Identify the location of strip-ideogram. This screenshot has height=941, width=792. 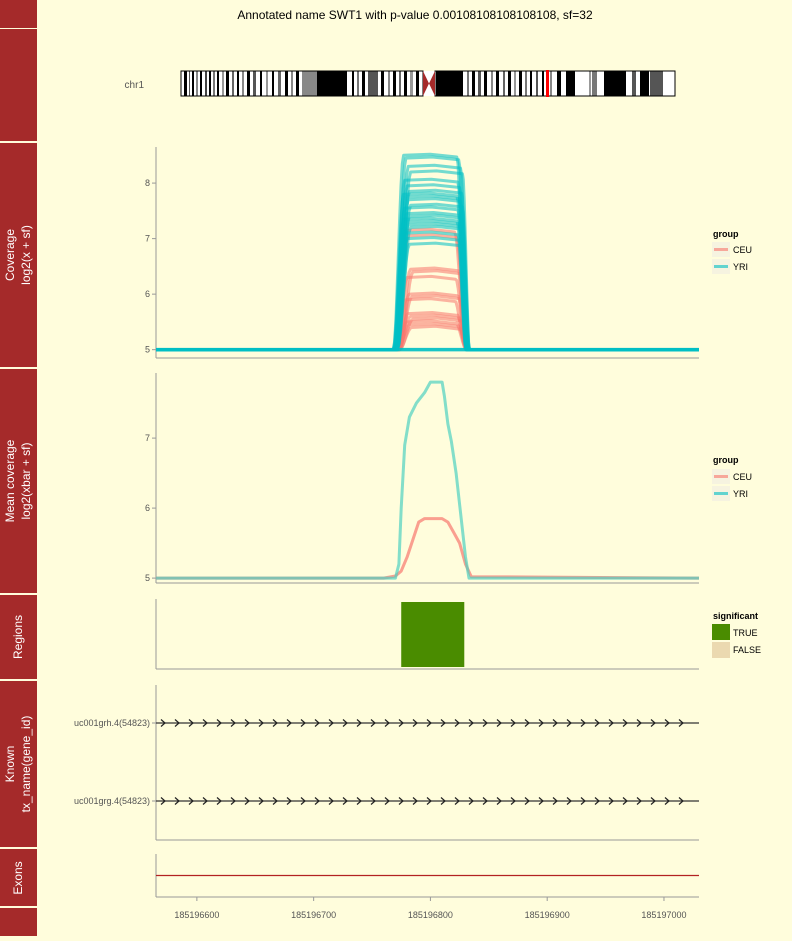
(18, 85).